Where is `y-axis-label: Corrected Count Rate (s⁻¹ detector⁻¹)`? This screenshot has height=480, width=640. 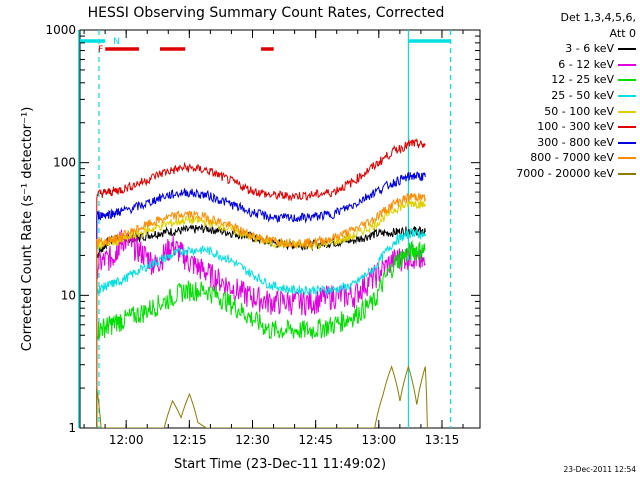
y-axis-label: Corrected Count Rate (s⁻¹ detector⁻¹) is located at coordinates (27, 229).